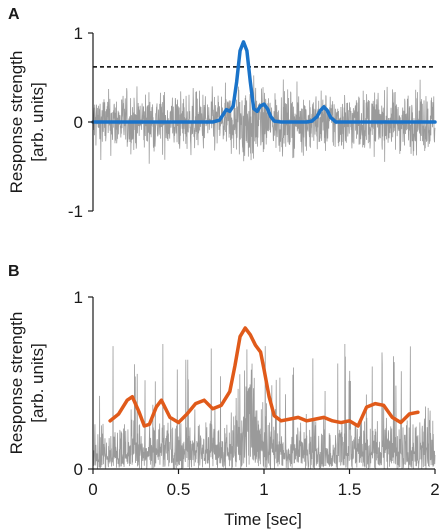 The width and height of the screenshot is (446, 531). I want to click on panel-a-ylabel-line1: Response strength, so click(16, 122).